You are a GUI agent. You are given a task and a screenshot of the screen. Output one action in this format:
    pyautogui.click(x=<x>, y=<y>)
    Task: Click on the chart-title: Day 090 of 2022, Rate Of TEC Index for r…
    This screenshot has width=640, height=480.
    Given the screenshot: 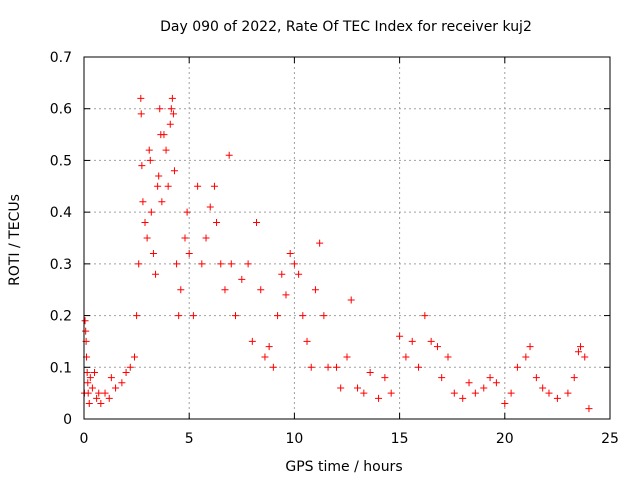 What is the action you would take?
    pyautogui.click(x=346, y=27)
    